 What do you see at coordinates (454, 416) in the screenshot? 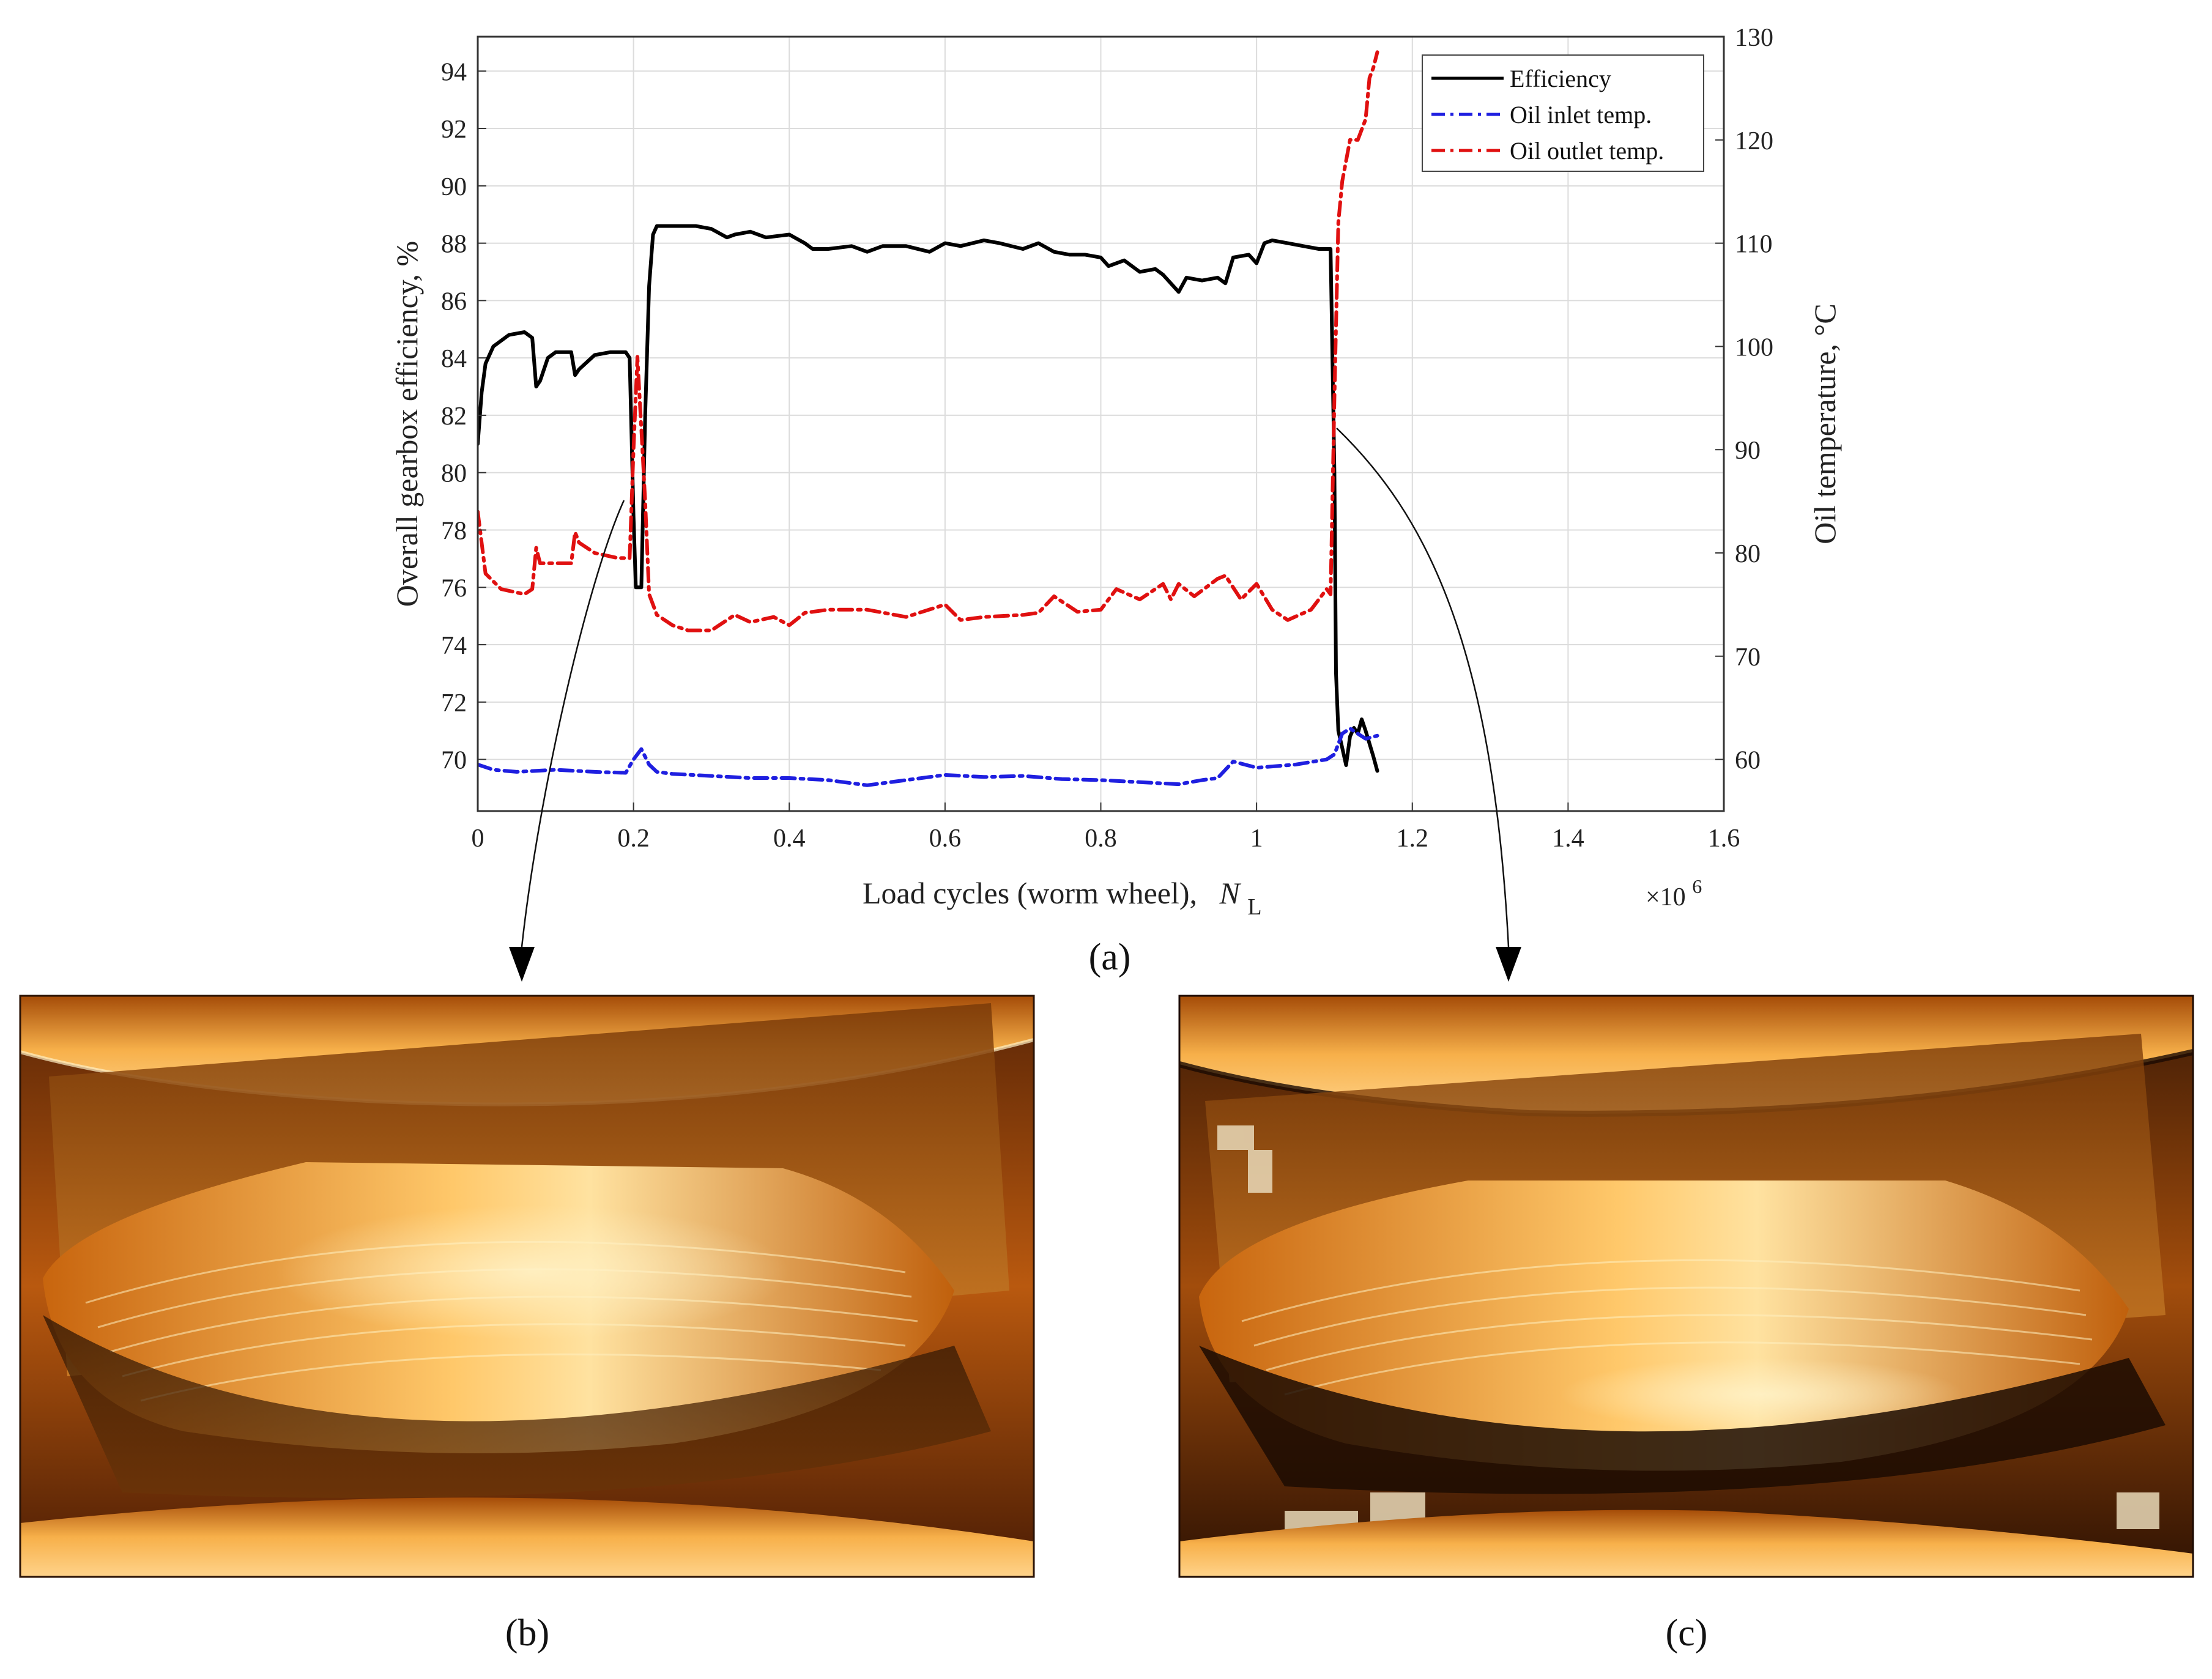
I see `tick-label-y-left-6: 82` at bounding box center [454, 416].